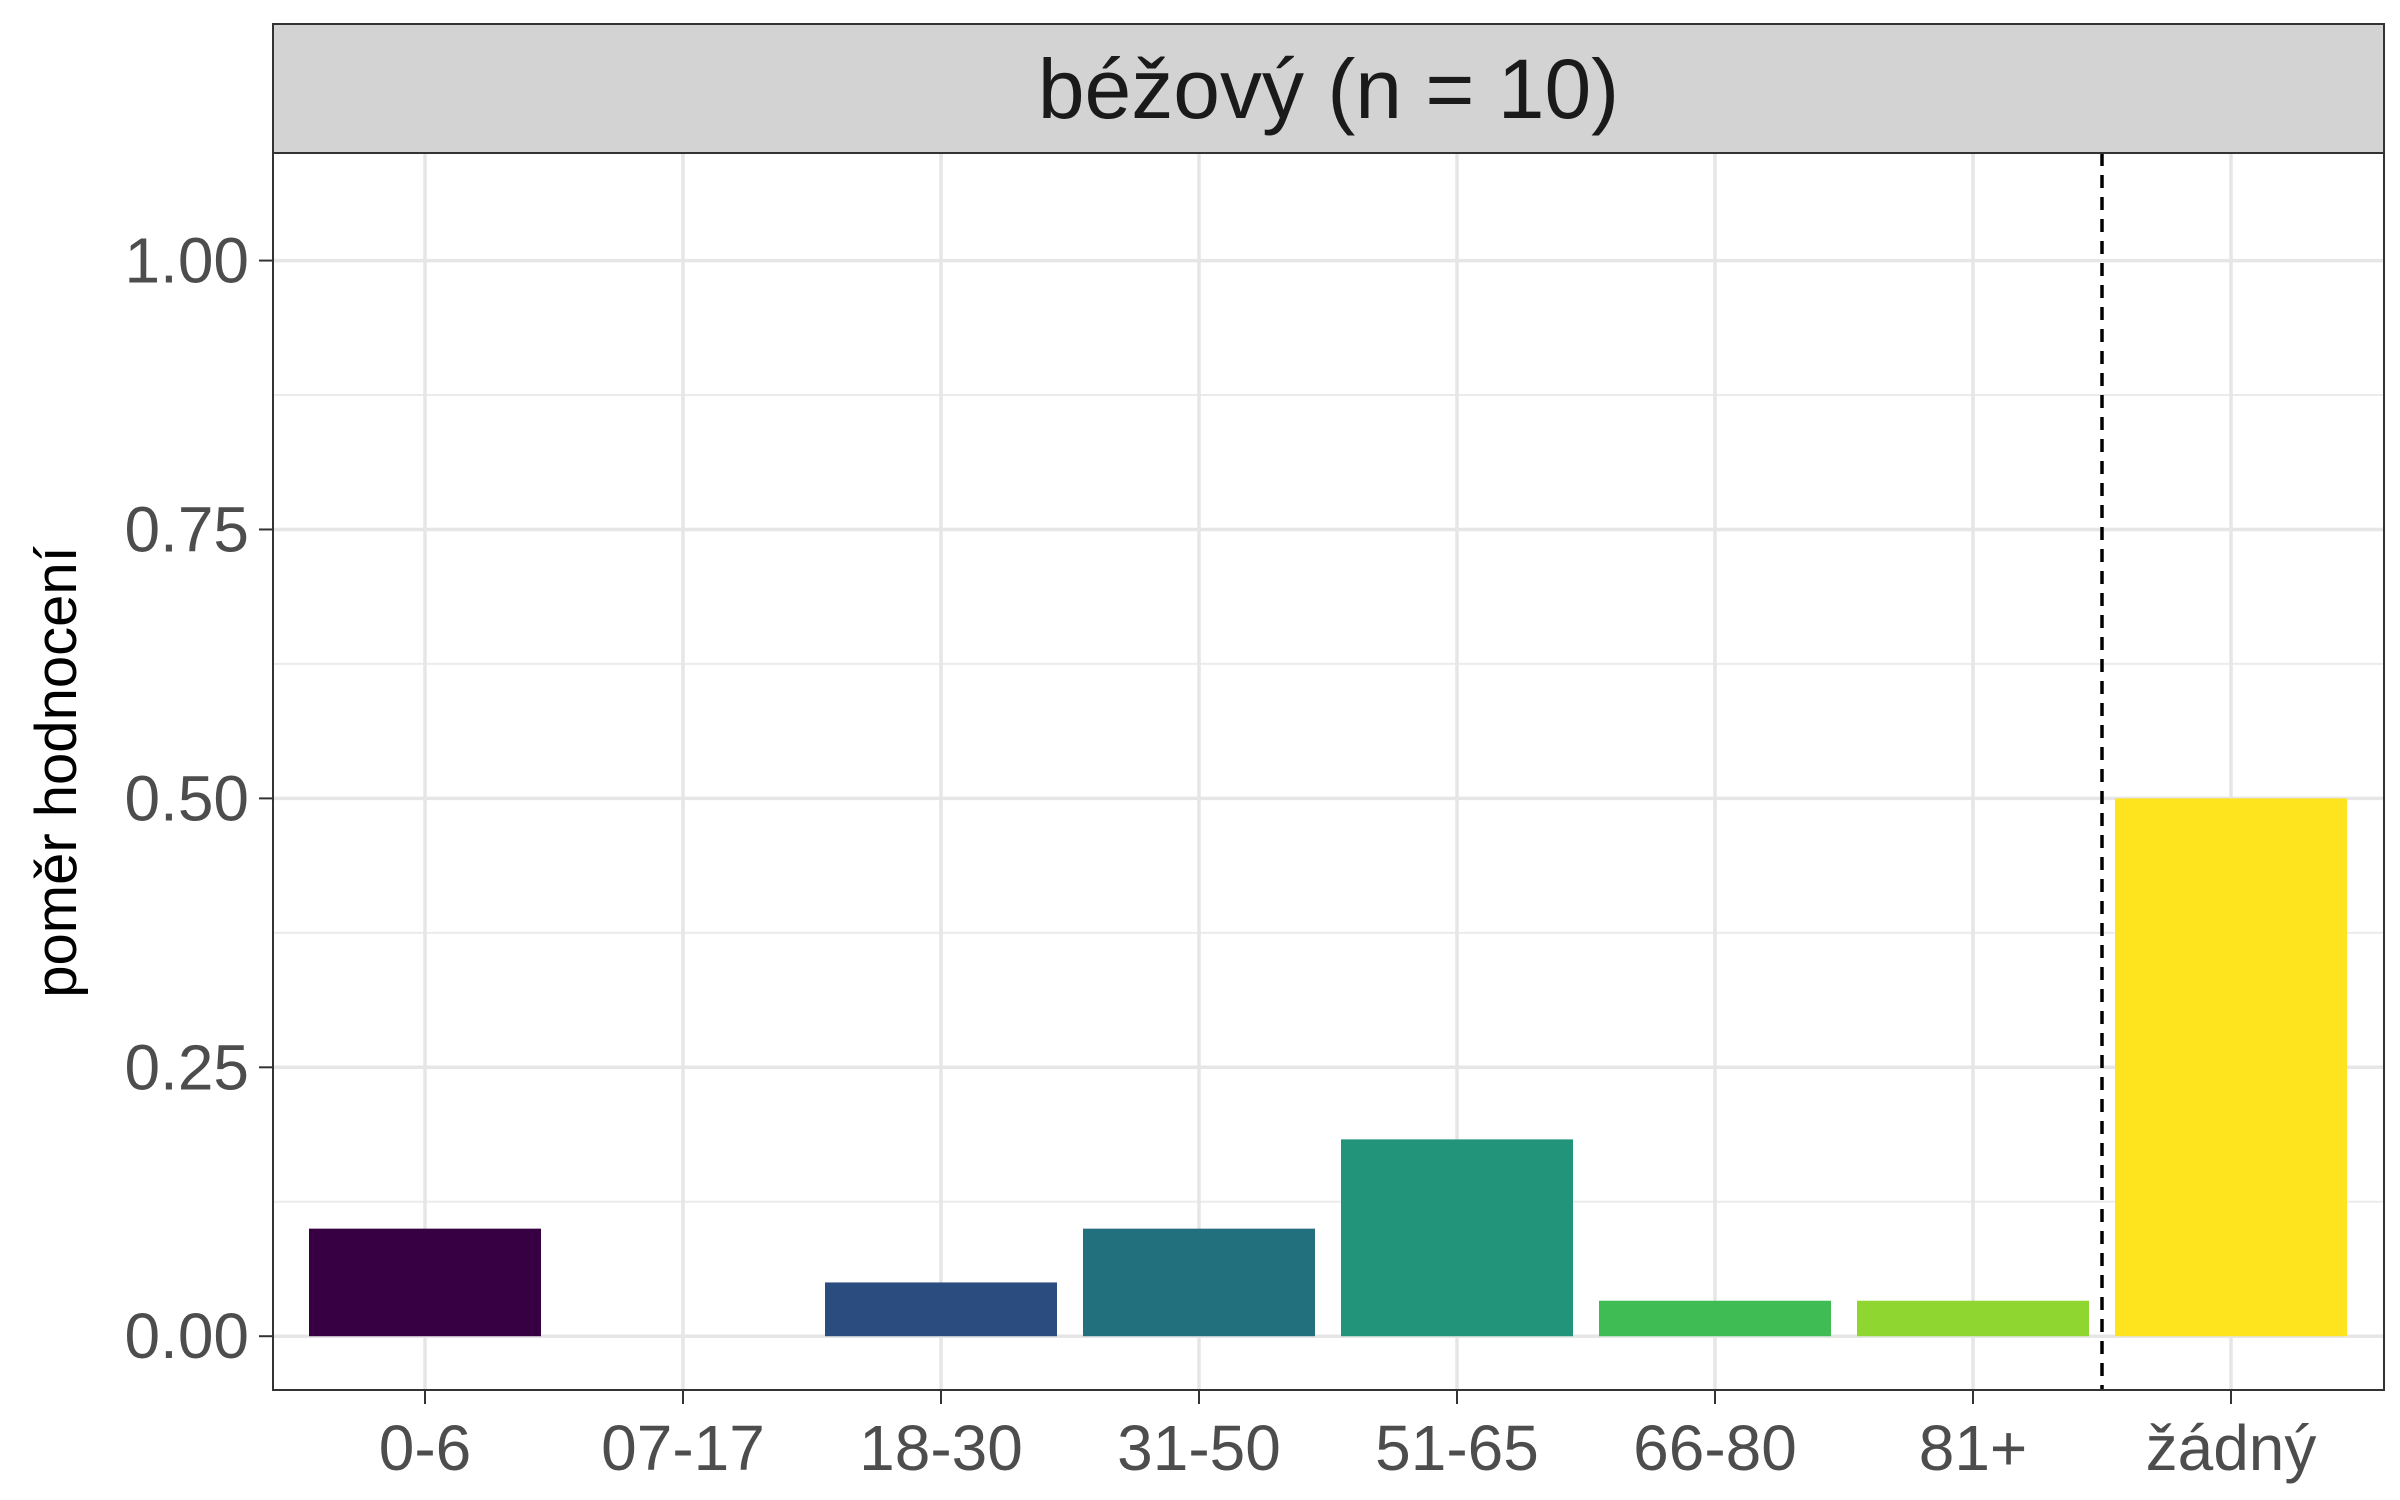 Image resolution: width=2400 pixels, height=1500 pixels. Describe the element at coordinates (683, 1448) in the screenshot. I see `x-tick-label: 07-17` at that location.